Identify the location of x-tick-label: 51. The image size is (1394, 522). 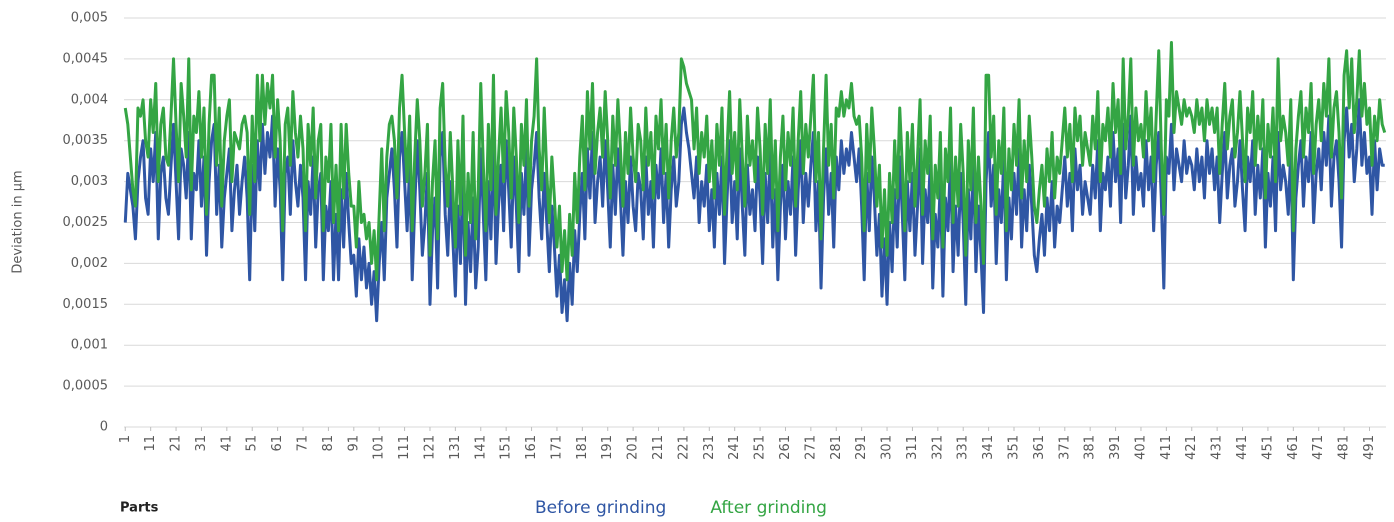
(252, 443).